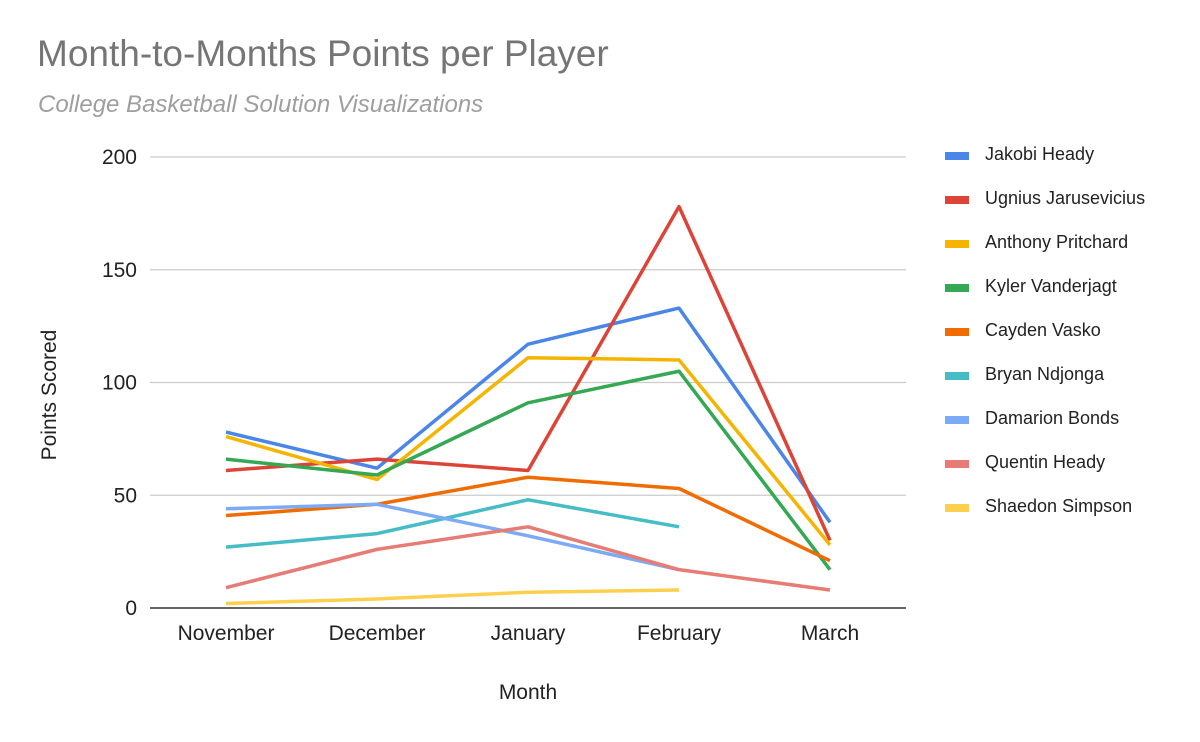  I want to click on y-axis-ticks: 0 50 100 150 200, so click(119, 383).